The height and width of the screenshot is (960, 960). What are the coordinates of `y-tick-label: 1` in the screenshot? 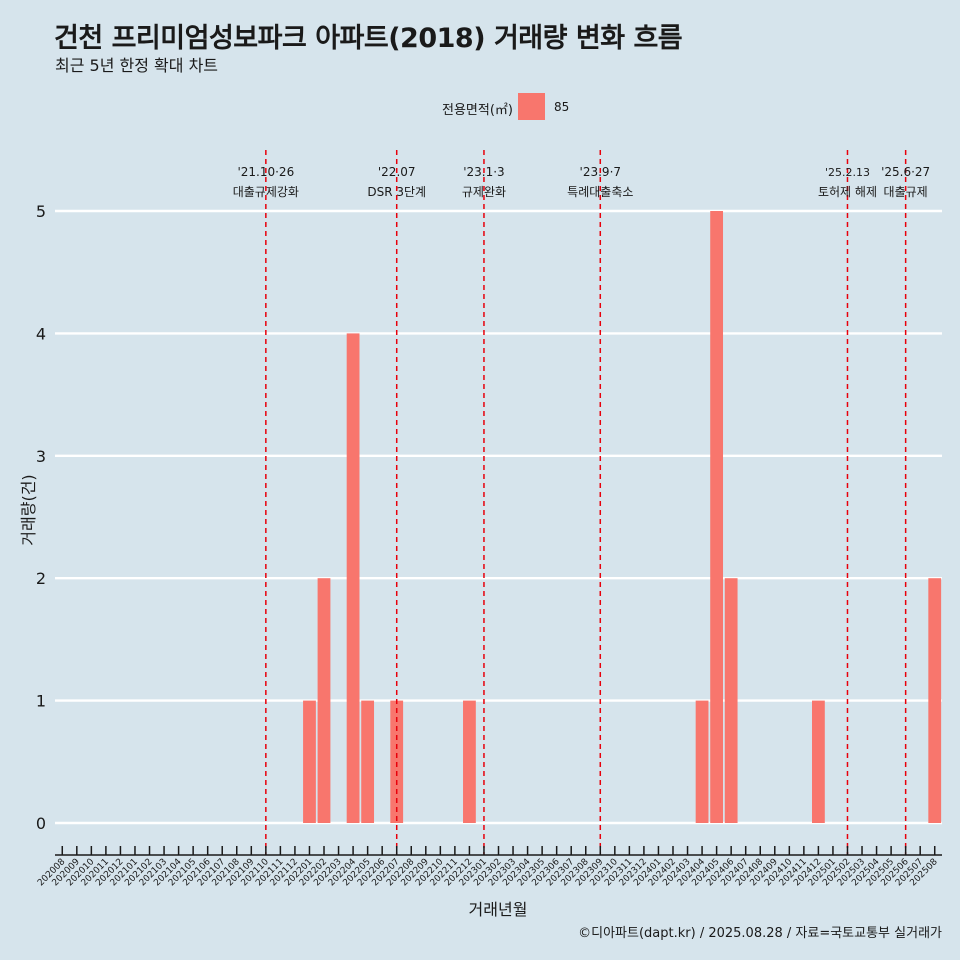 It's located at (41, 701).